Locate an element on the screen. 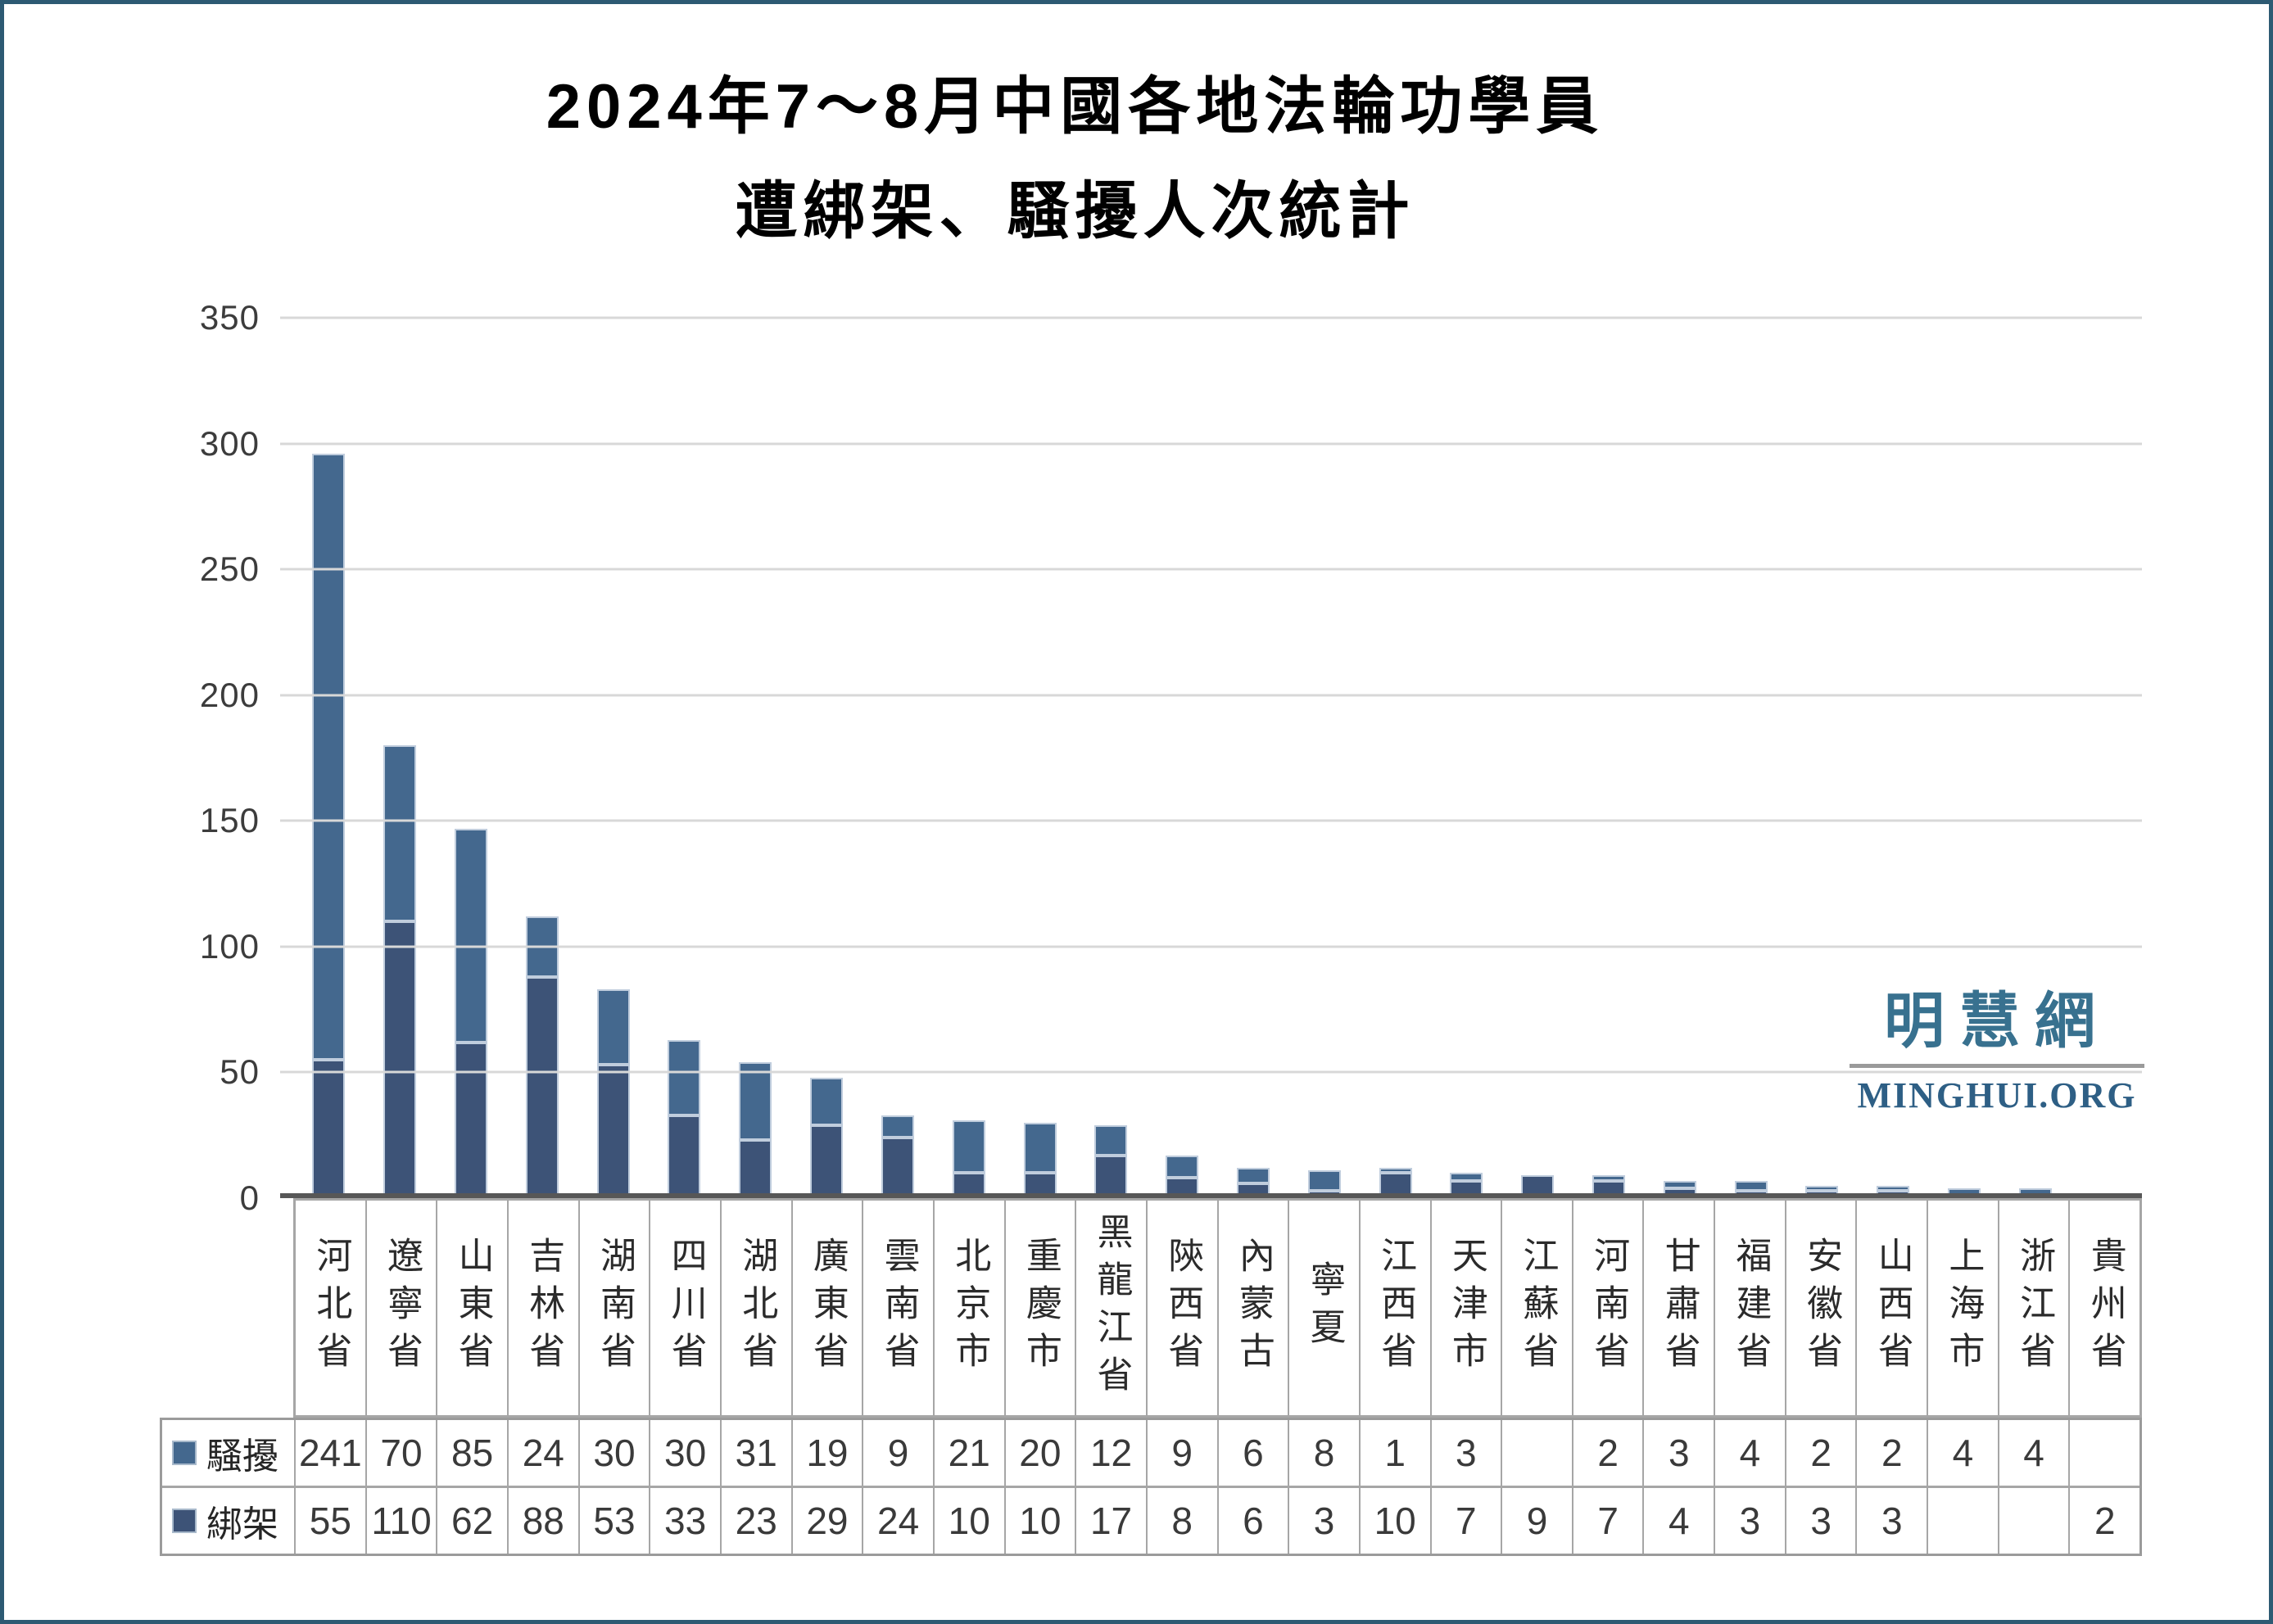  value-cell: 6 is located at coordinates (1254, 1521).